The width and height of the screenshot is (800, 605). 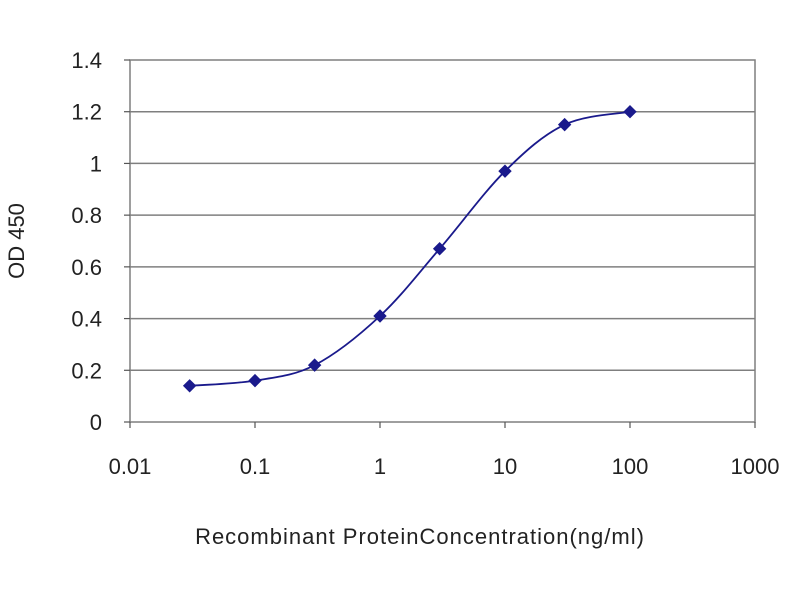 What do you see at coordinates (755, 466) in the screenshot?
I see `x-tick-label: 1000` at bounding box center [755, 466].